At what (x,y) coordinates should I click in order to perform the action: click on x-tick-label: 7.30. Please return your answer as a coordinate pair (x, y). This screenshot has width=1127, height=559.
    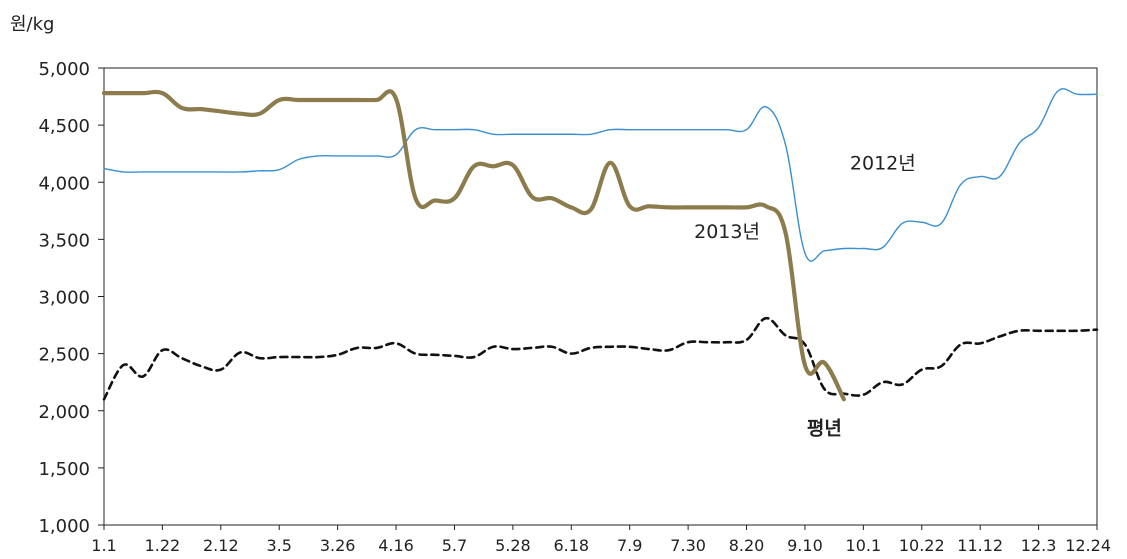
    Looking at the image, I should click on (688, 545).